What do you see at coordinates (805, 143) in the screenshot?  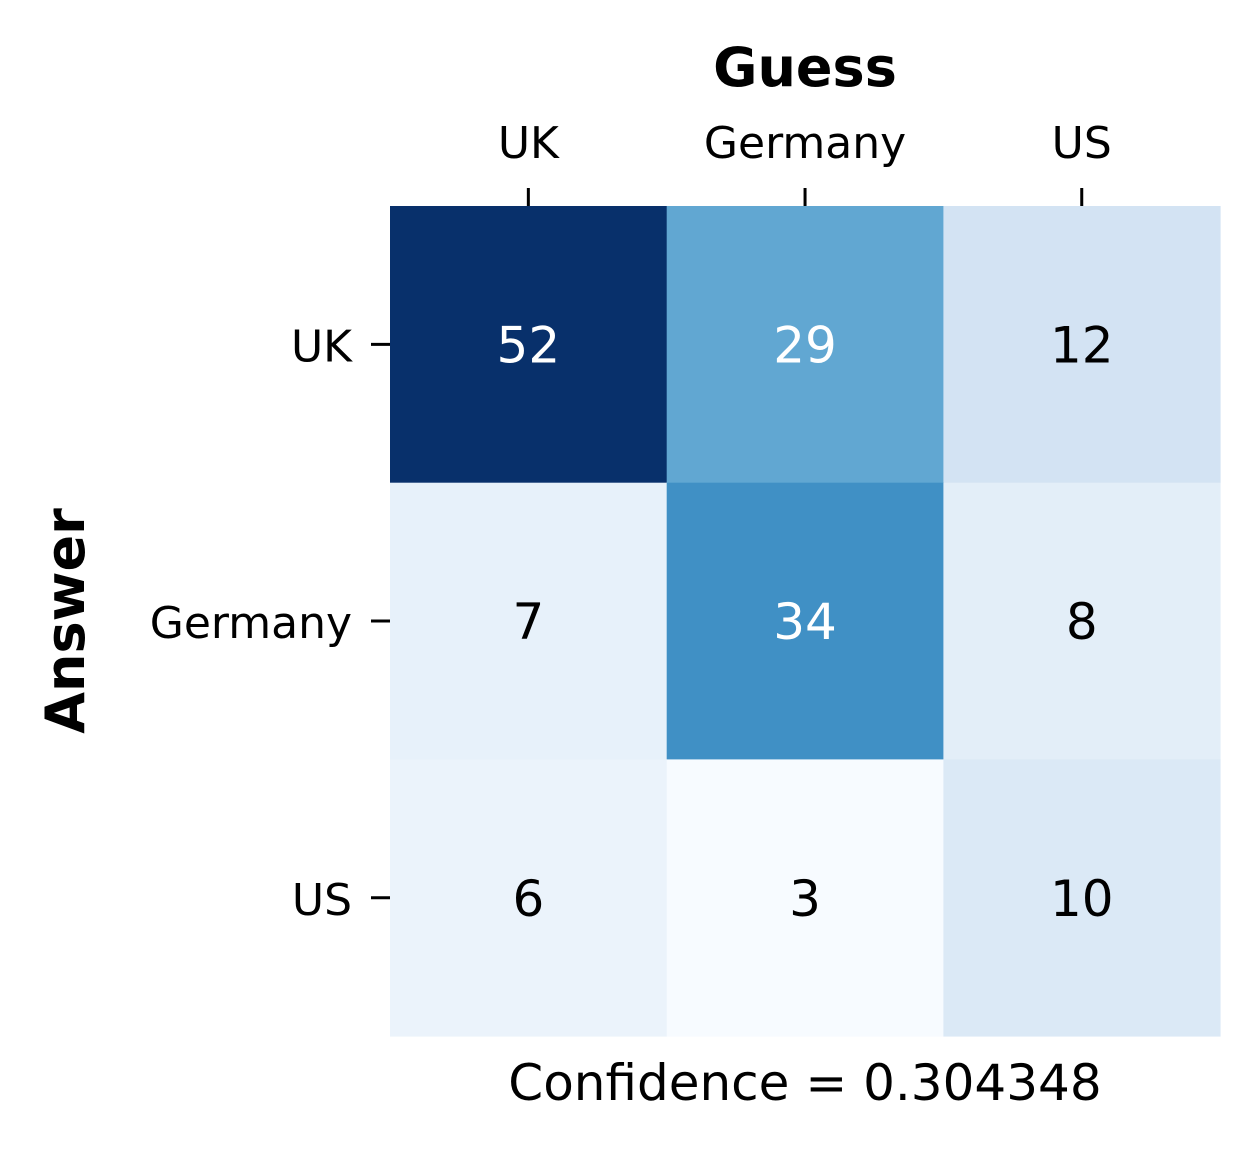 I see `x-tick-label: Germany` at bounding box center [805, 143].